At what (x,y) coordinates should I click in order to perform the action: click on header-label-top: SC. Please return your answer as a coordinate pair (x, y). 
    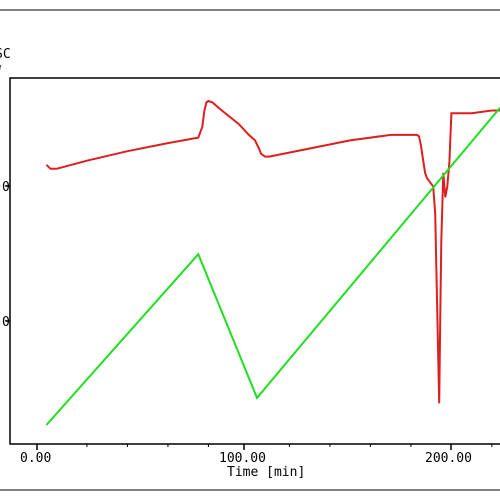
    Looking at the image, I should click on (5, 54).